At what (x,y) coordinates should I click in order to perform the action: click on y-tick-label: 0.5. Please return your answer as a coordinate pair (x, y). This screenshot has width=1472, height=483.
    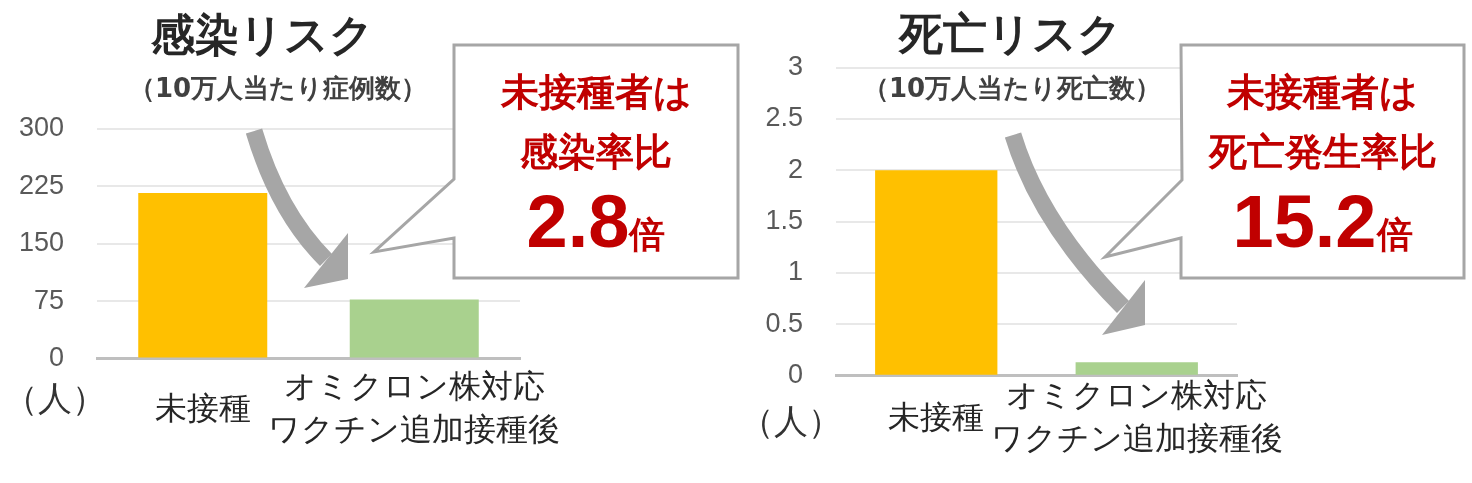
    Looking at the image, I should click on (784, 322).